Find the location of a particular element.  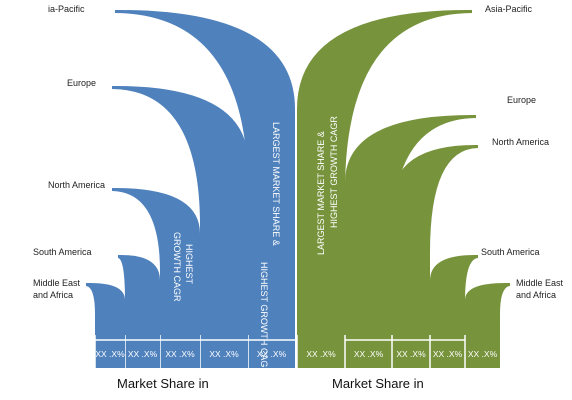

region-label: ia-Pacific is located at coordinates (66, 9).